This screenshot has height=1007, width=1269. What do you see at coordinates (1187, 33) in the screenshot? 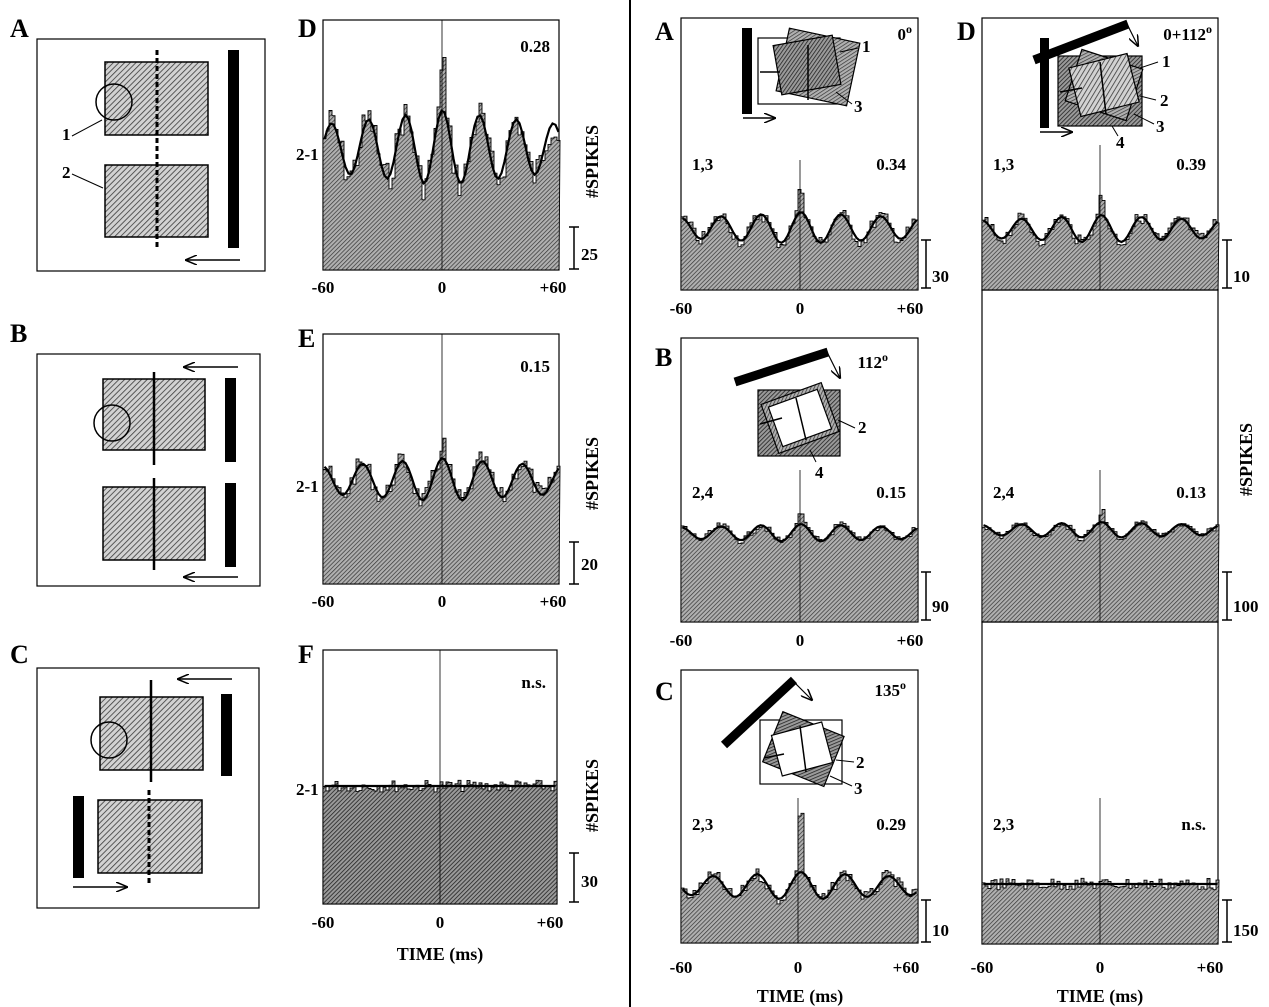
I see `angle-label: 0+112o` at bounding box center [1187, 33].